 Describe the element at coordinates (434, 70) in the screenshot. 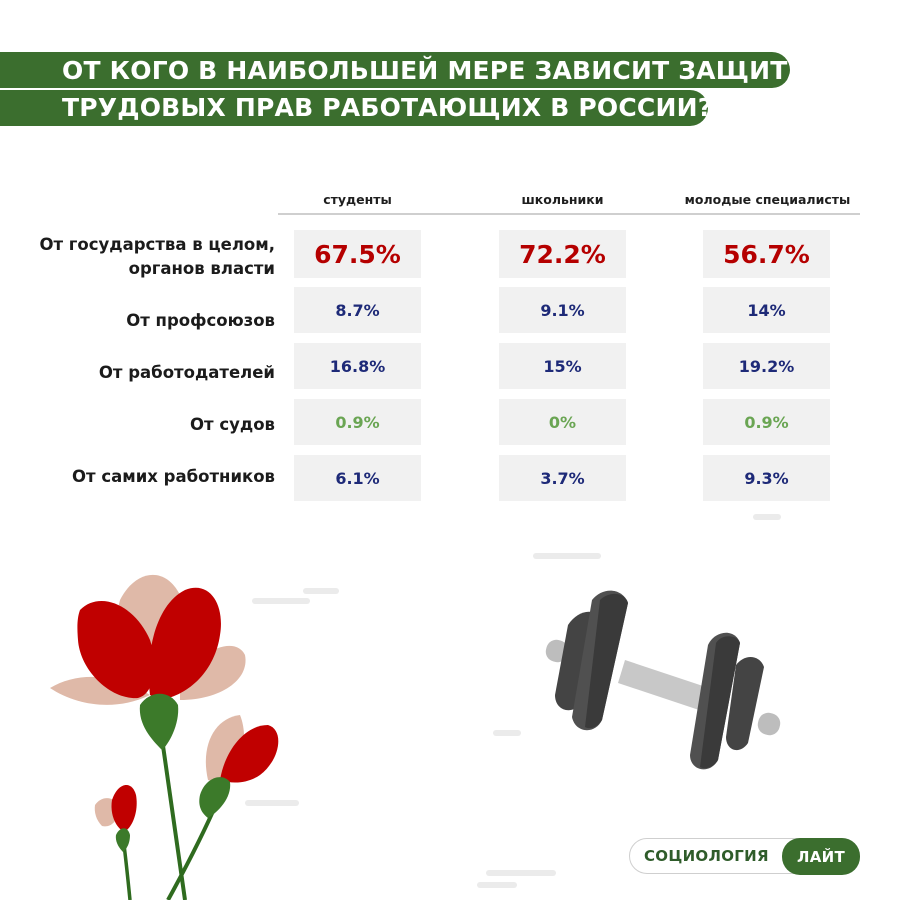

I see `page-title-line-1: ОТ КОГО В НАИБОЛЬШЕЙ МЕРЕ ЗАВИСИТ ЗАЩИТА` at that location.